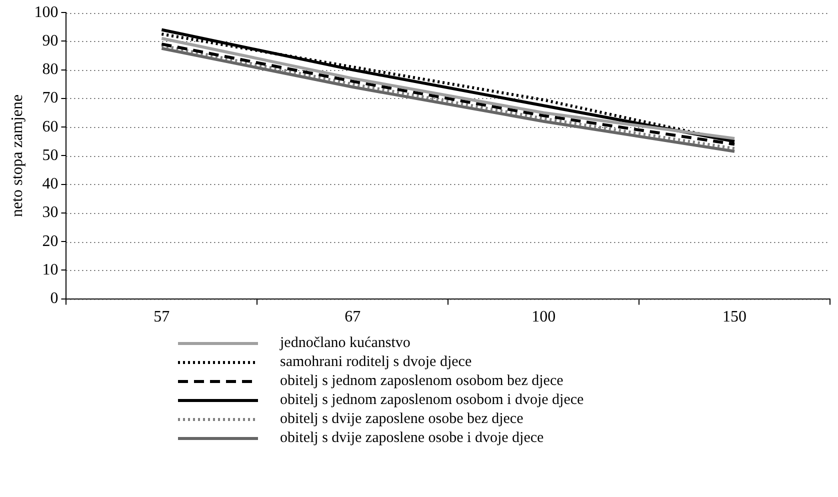  Describe the element at coordinates (54, 299) in the screenshot. I see `y-tick-label: 0` at that location.